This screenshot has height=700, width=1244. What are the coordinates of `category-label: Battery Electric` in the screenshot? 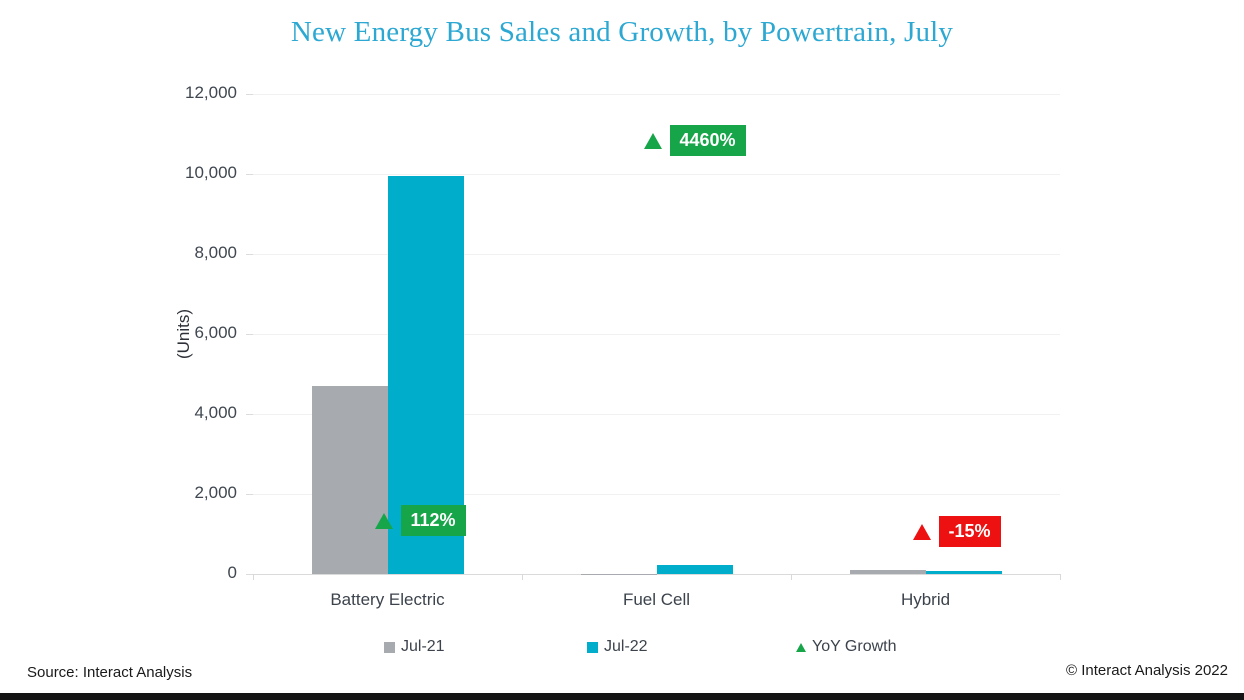 It's located at (387, 599).